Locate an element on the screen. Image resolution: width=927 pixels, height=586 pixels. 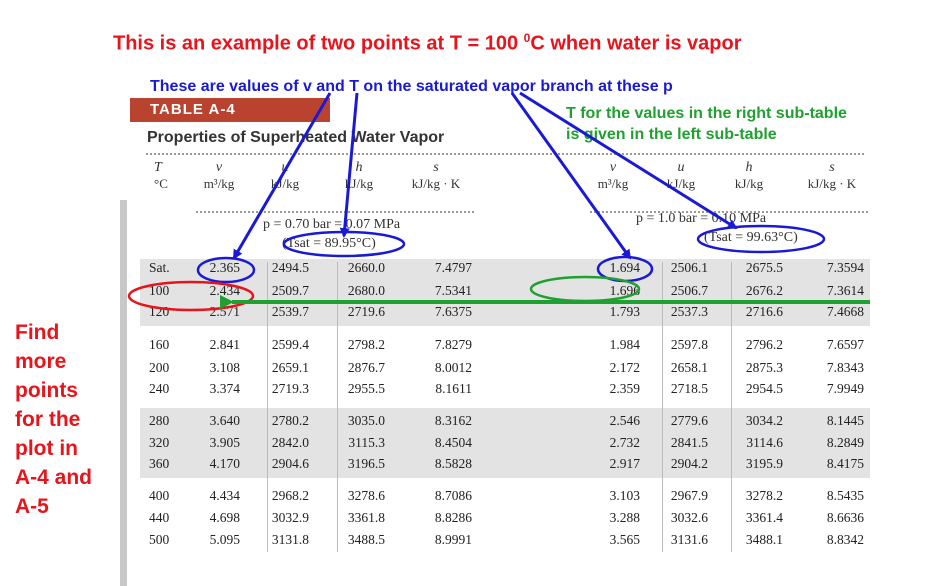
table-cell-h1: 3278.6 is located at coordinates (366, 495).